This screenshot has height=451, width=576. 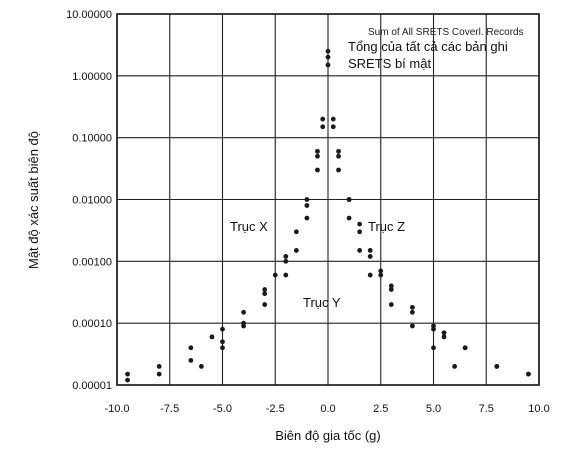 I want to click on y-tick-label: 0.10000, so click(x=92, y=139).